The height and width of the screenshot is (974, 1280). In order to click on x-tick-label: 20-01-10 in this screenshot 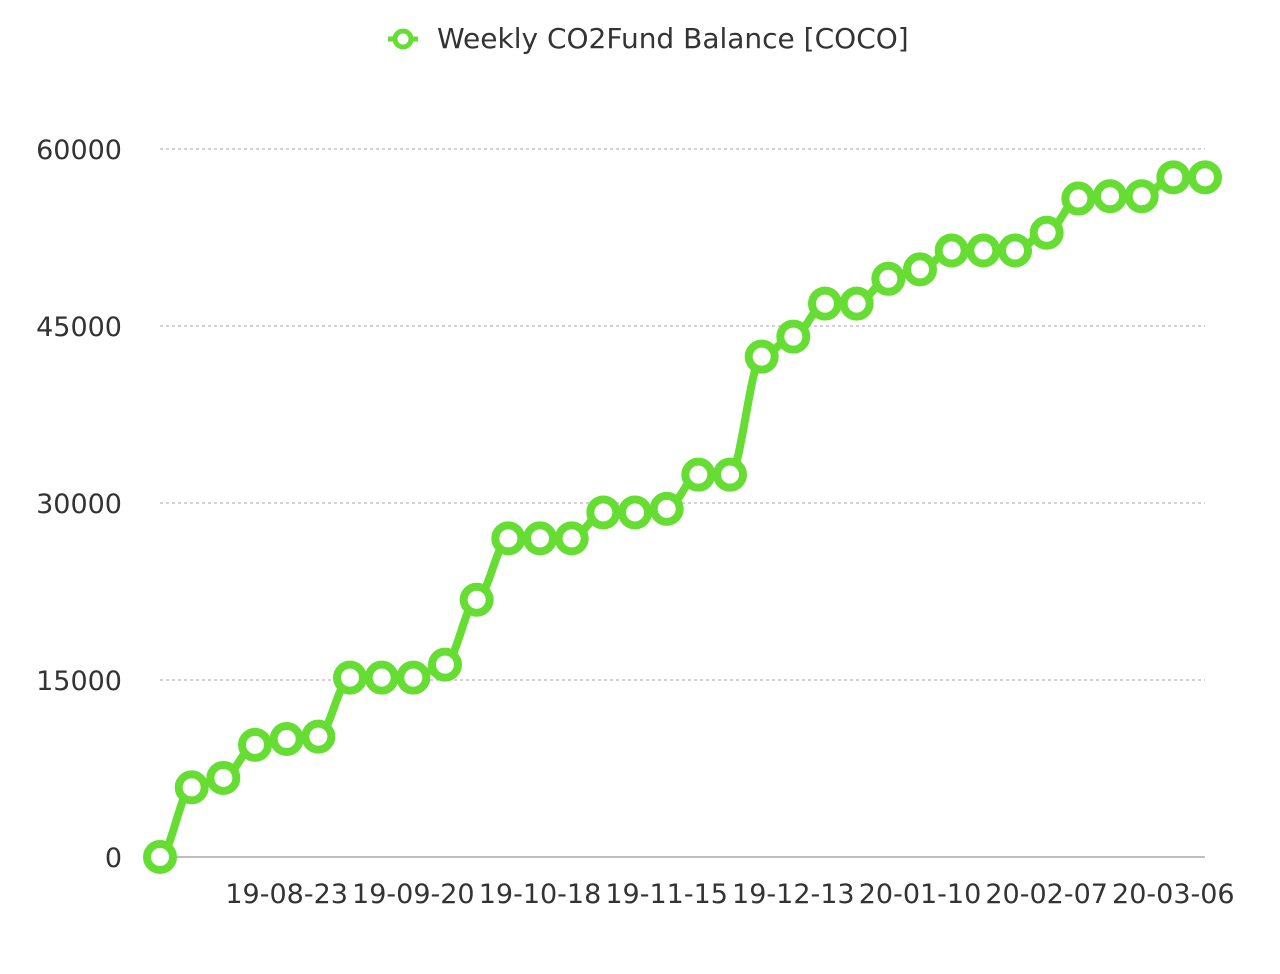, I will do `click(920, 894)`.